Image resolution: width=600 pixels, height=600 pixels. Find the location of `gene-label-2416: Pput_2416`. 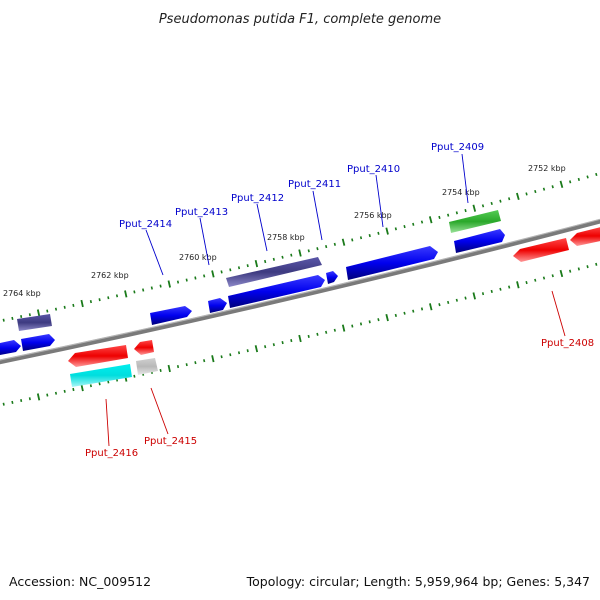

gene-label-2416: Pput_2416 is located at coordinates (111, 453).